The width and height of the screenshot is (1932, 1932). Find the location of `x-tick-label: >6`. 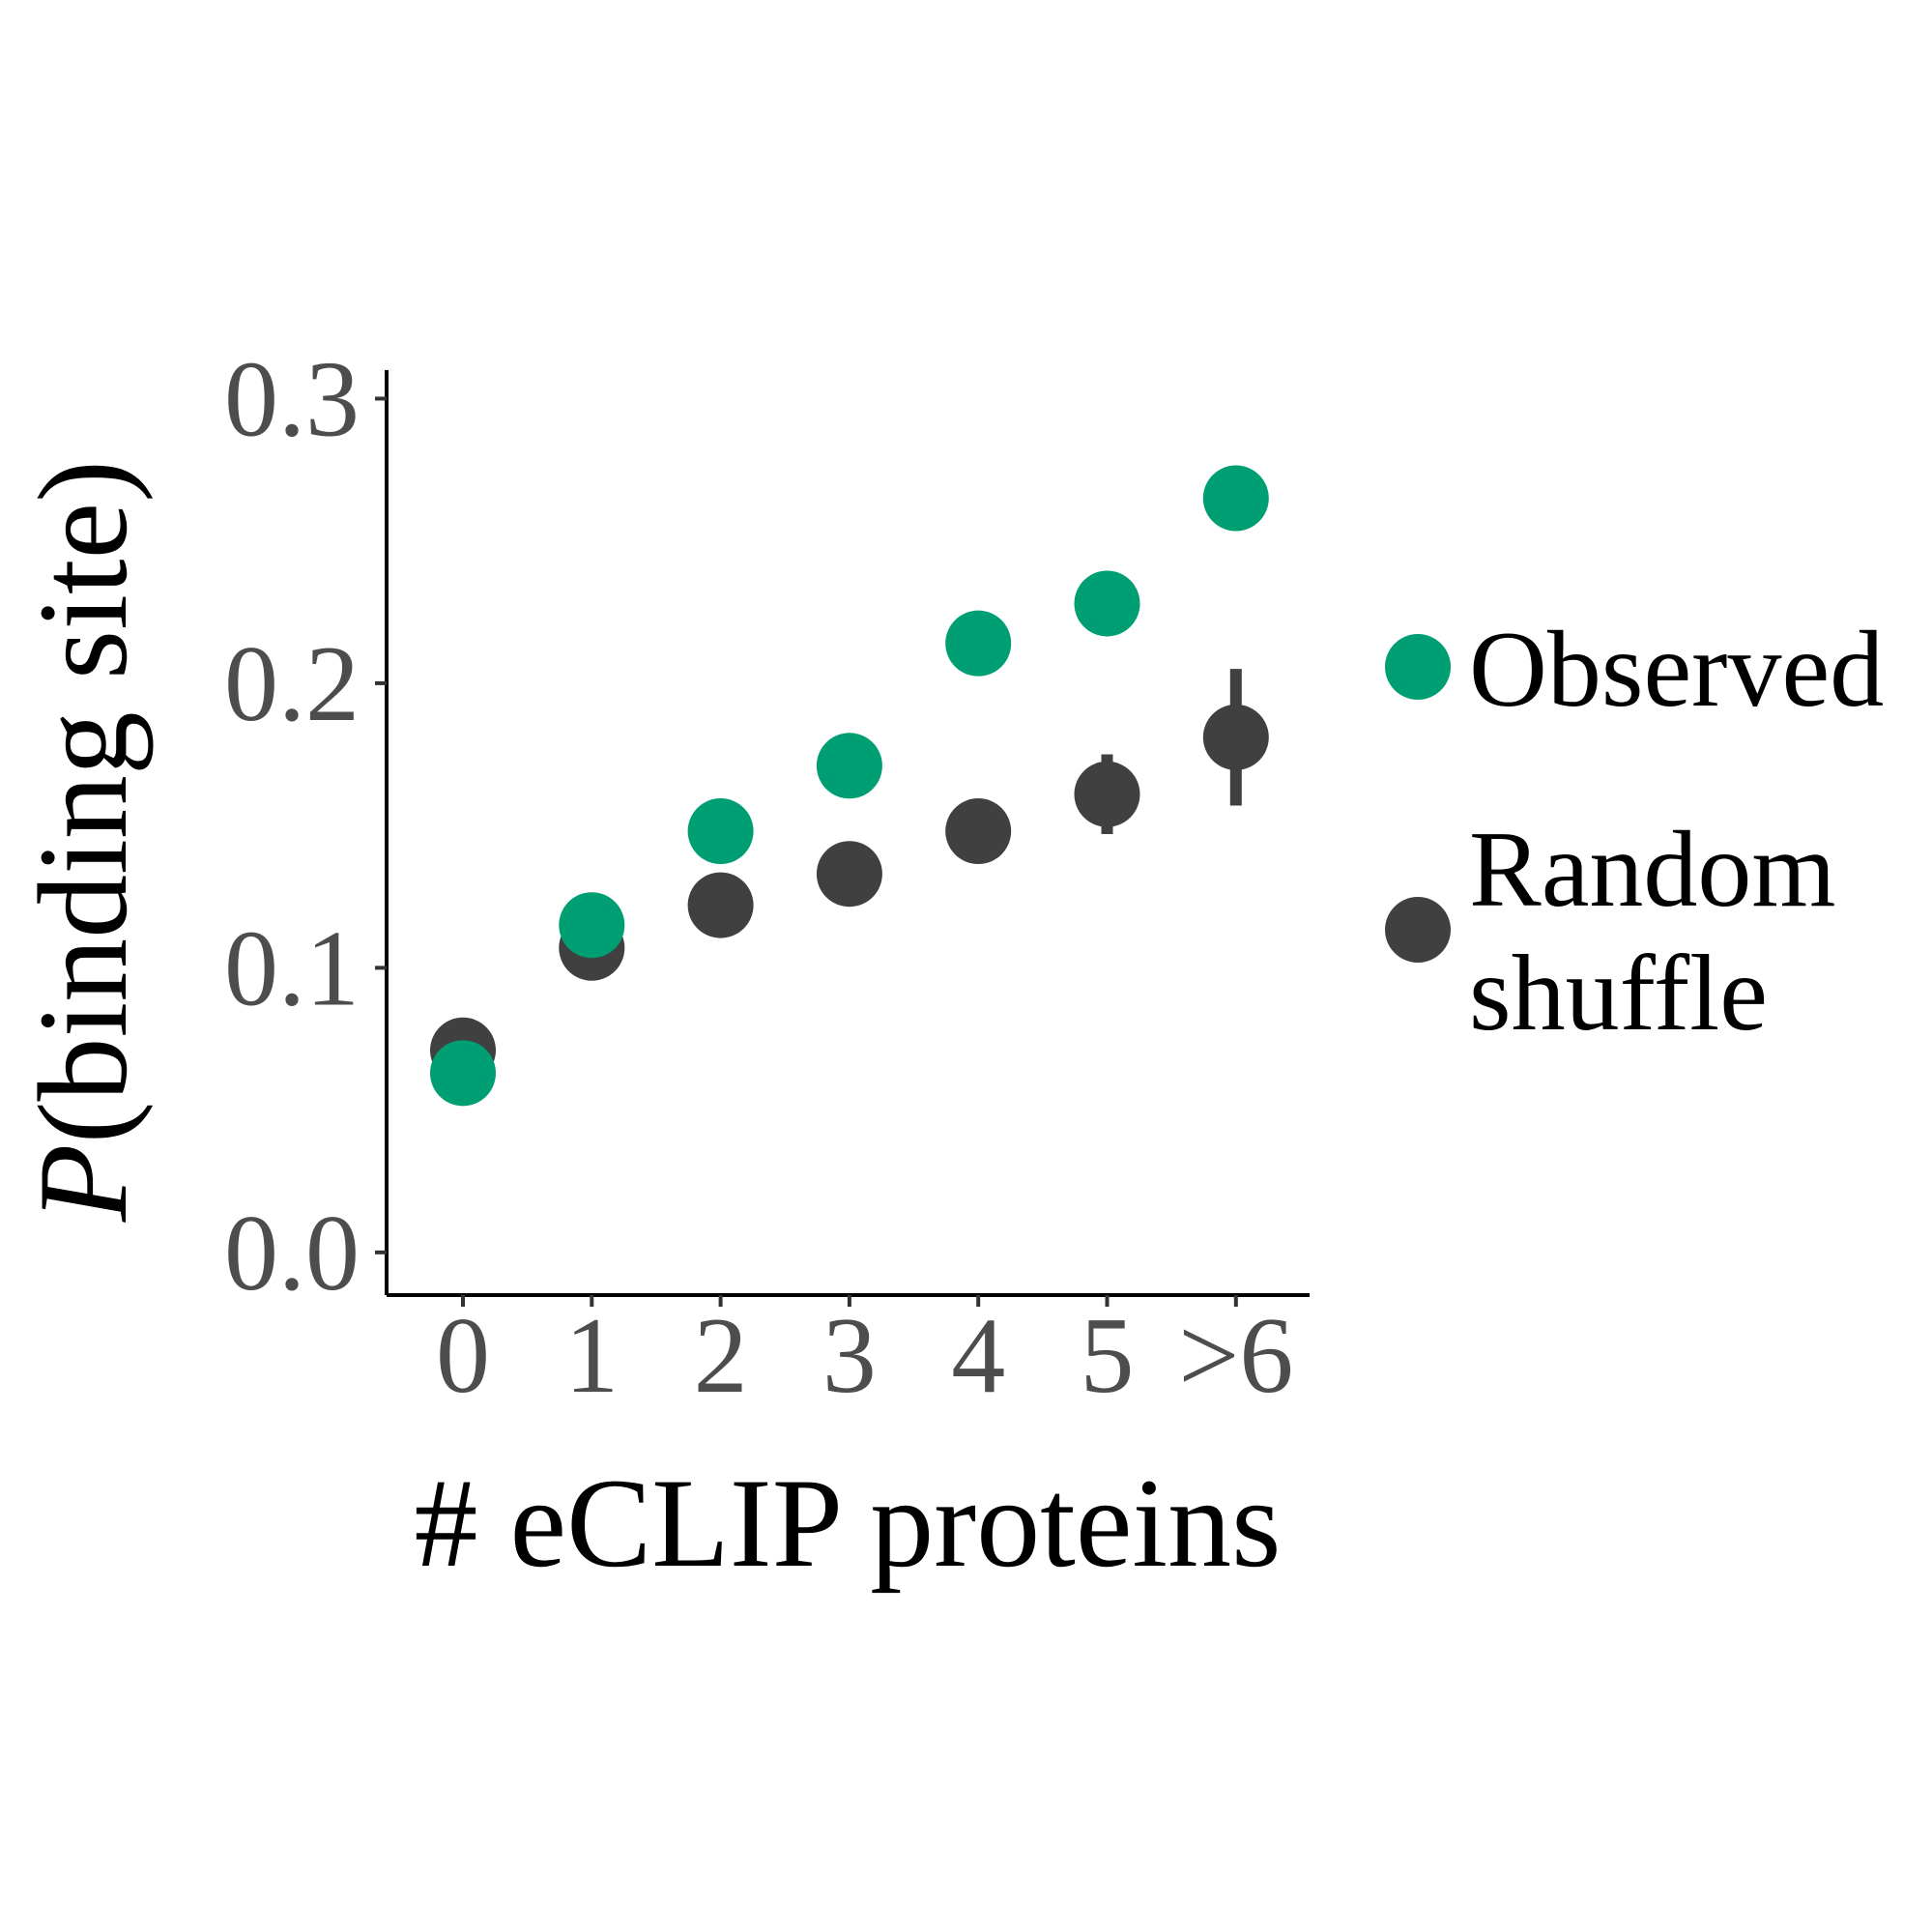

x-tick-label: >6 is located at coordinates (1235, 1356).